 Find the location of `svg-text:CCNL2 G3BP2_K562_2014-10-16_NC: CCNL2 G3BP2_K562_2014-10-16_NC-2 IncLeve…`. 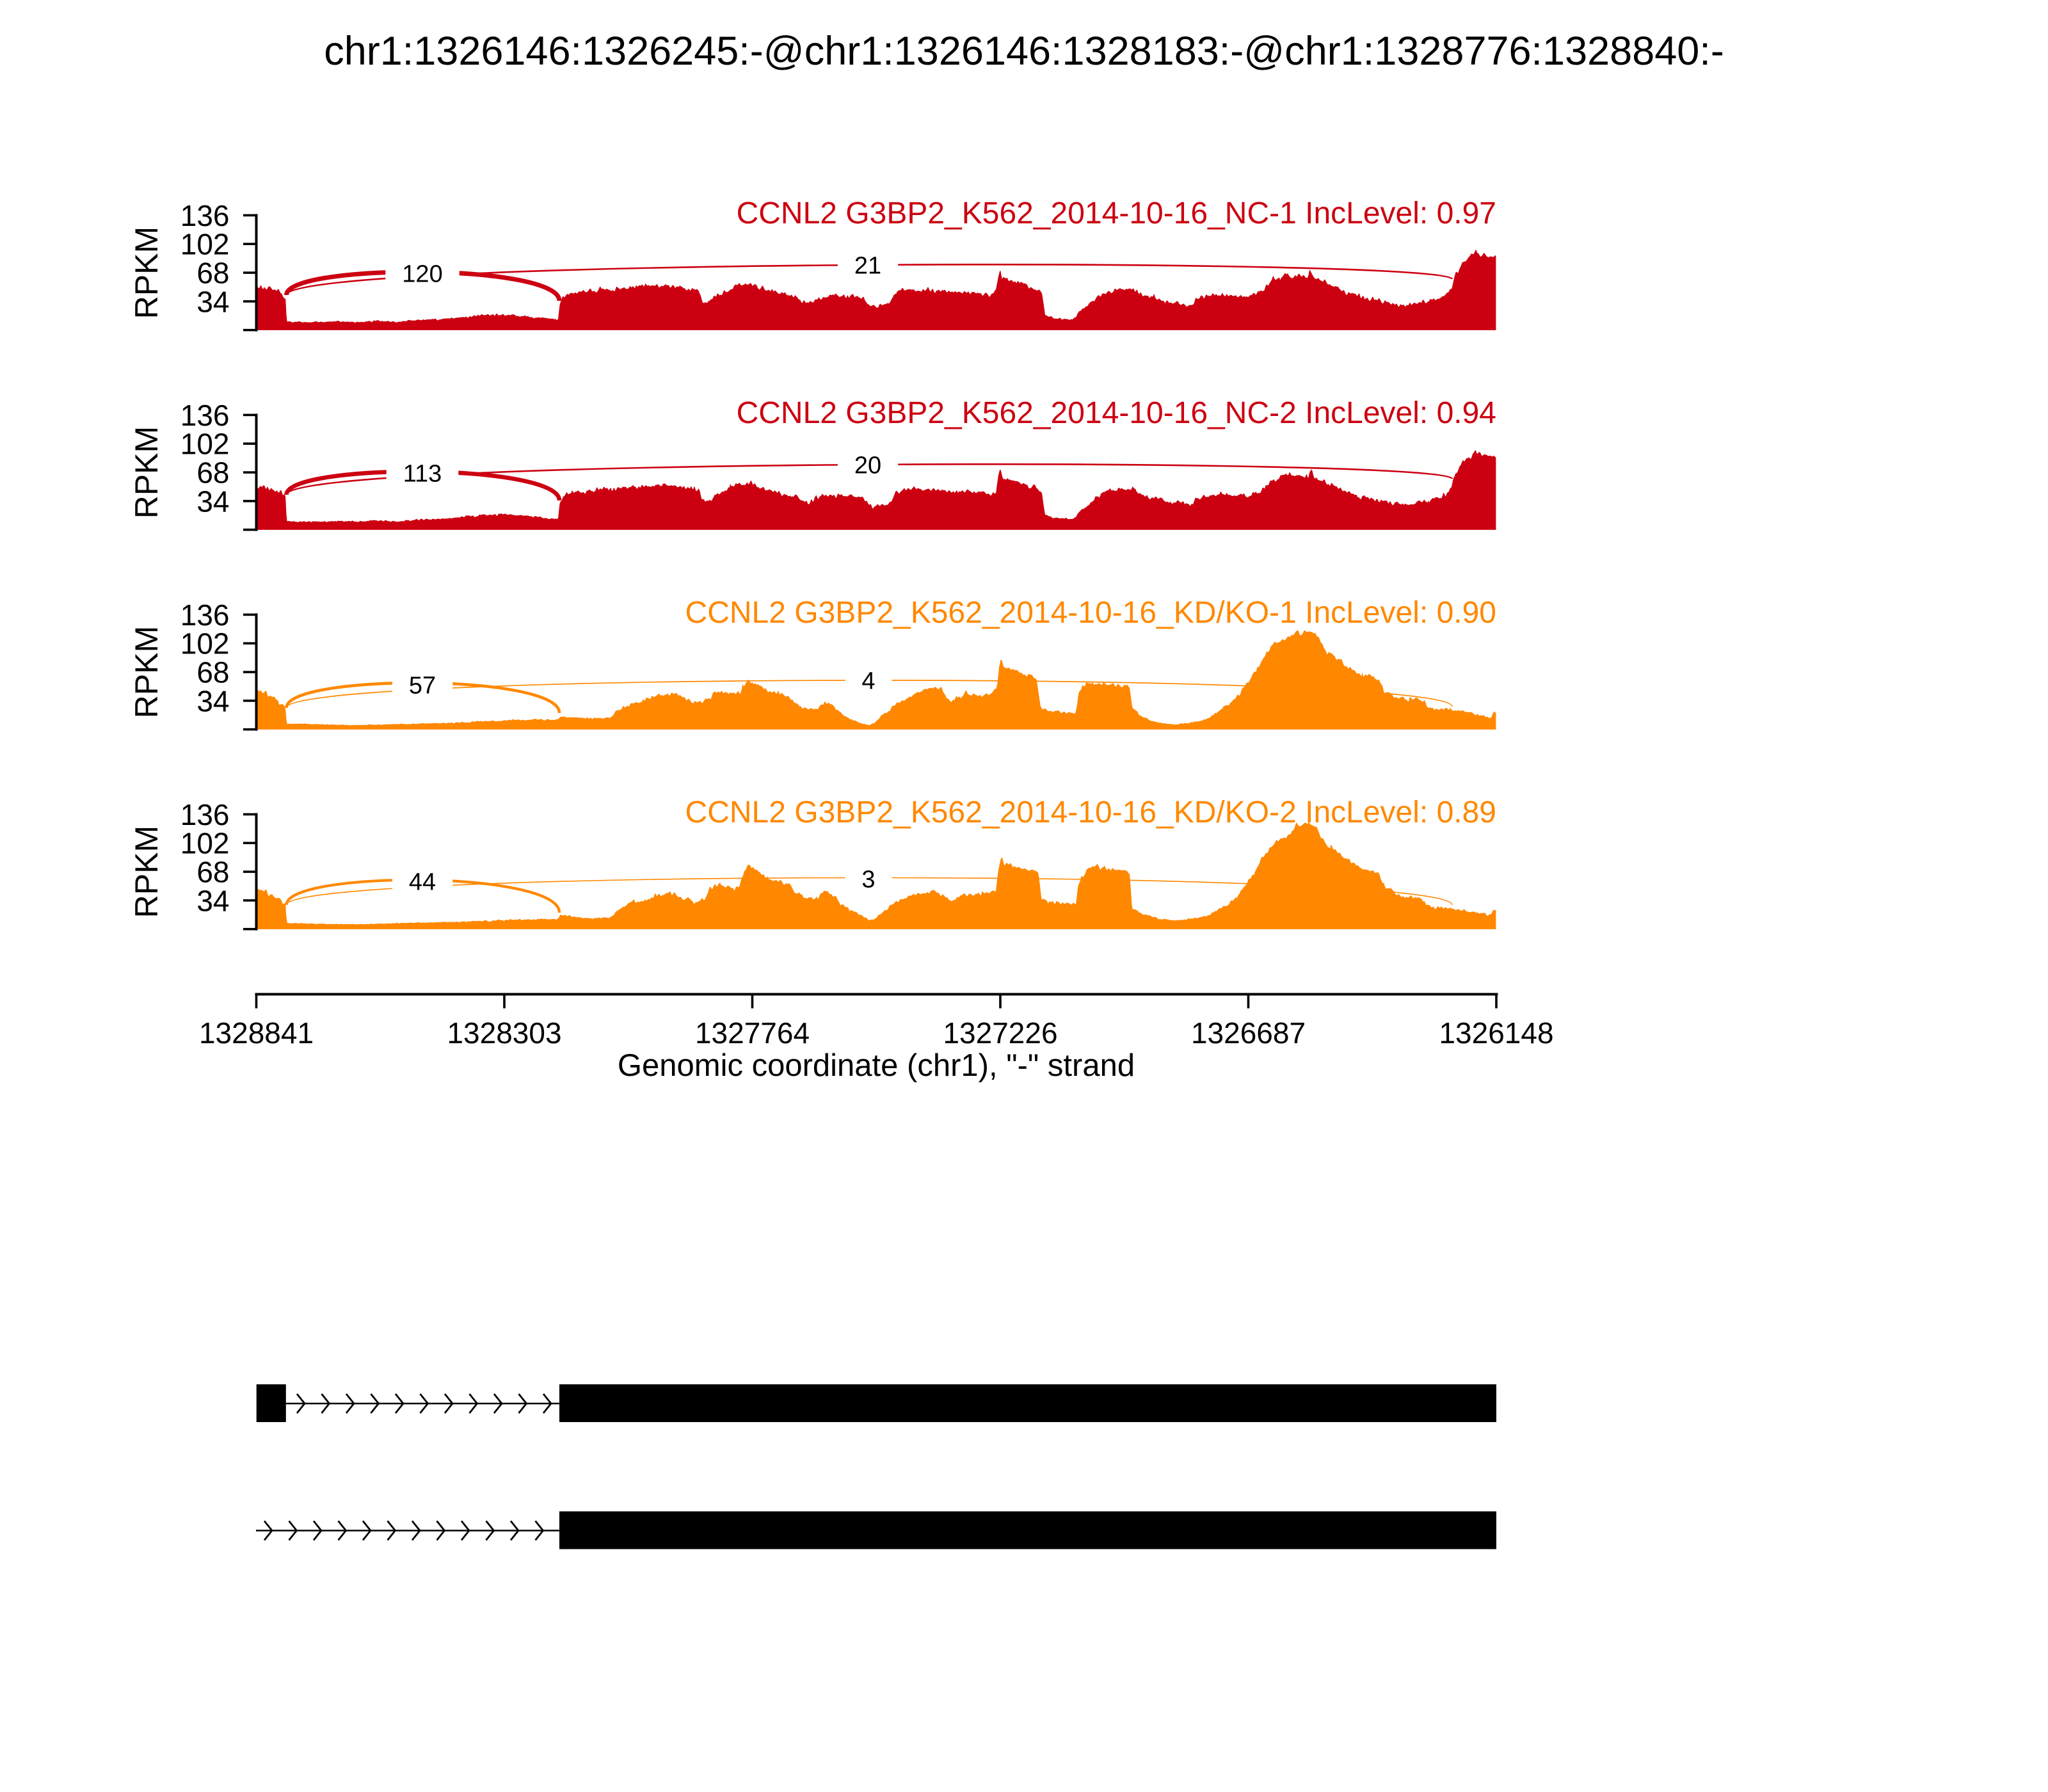

svg-text:CCNL2 G3BP2_K562_2014-10-16_NC: CCNL2 G3BP2_K562_2014-10-16_NC-2 IncLeve… is located at coordinates (1116, 413).